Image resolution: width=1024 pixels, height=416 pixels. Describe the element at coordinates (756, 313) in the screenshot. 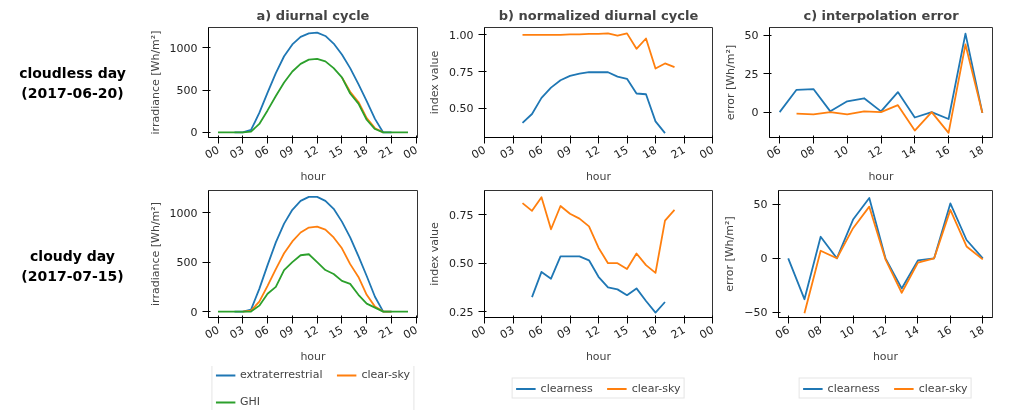

I see `y-tick-label: −50` at that location.